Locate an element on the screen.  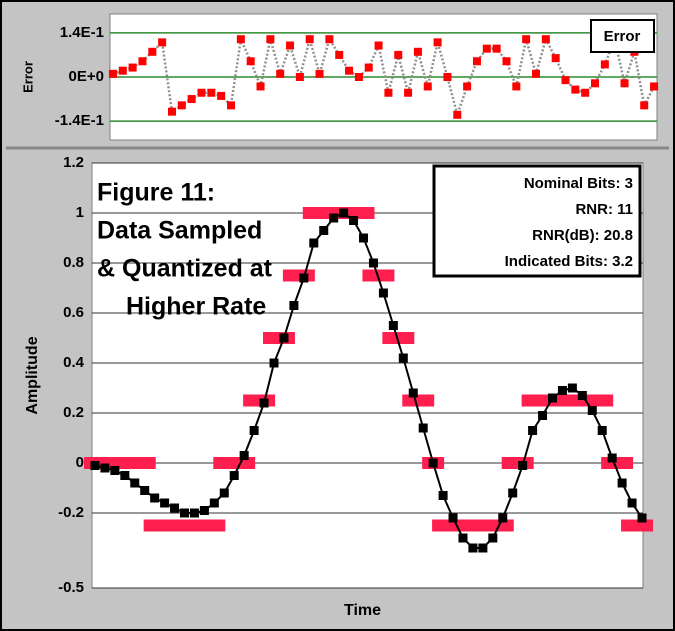
y-tick-label: -0.5 is located at coordinates (71, 587).